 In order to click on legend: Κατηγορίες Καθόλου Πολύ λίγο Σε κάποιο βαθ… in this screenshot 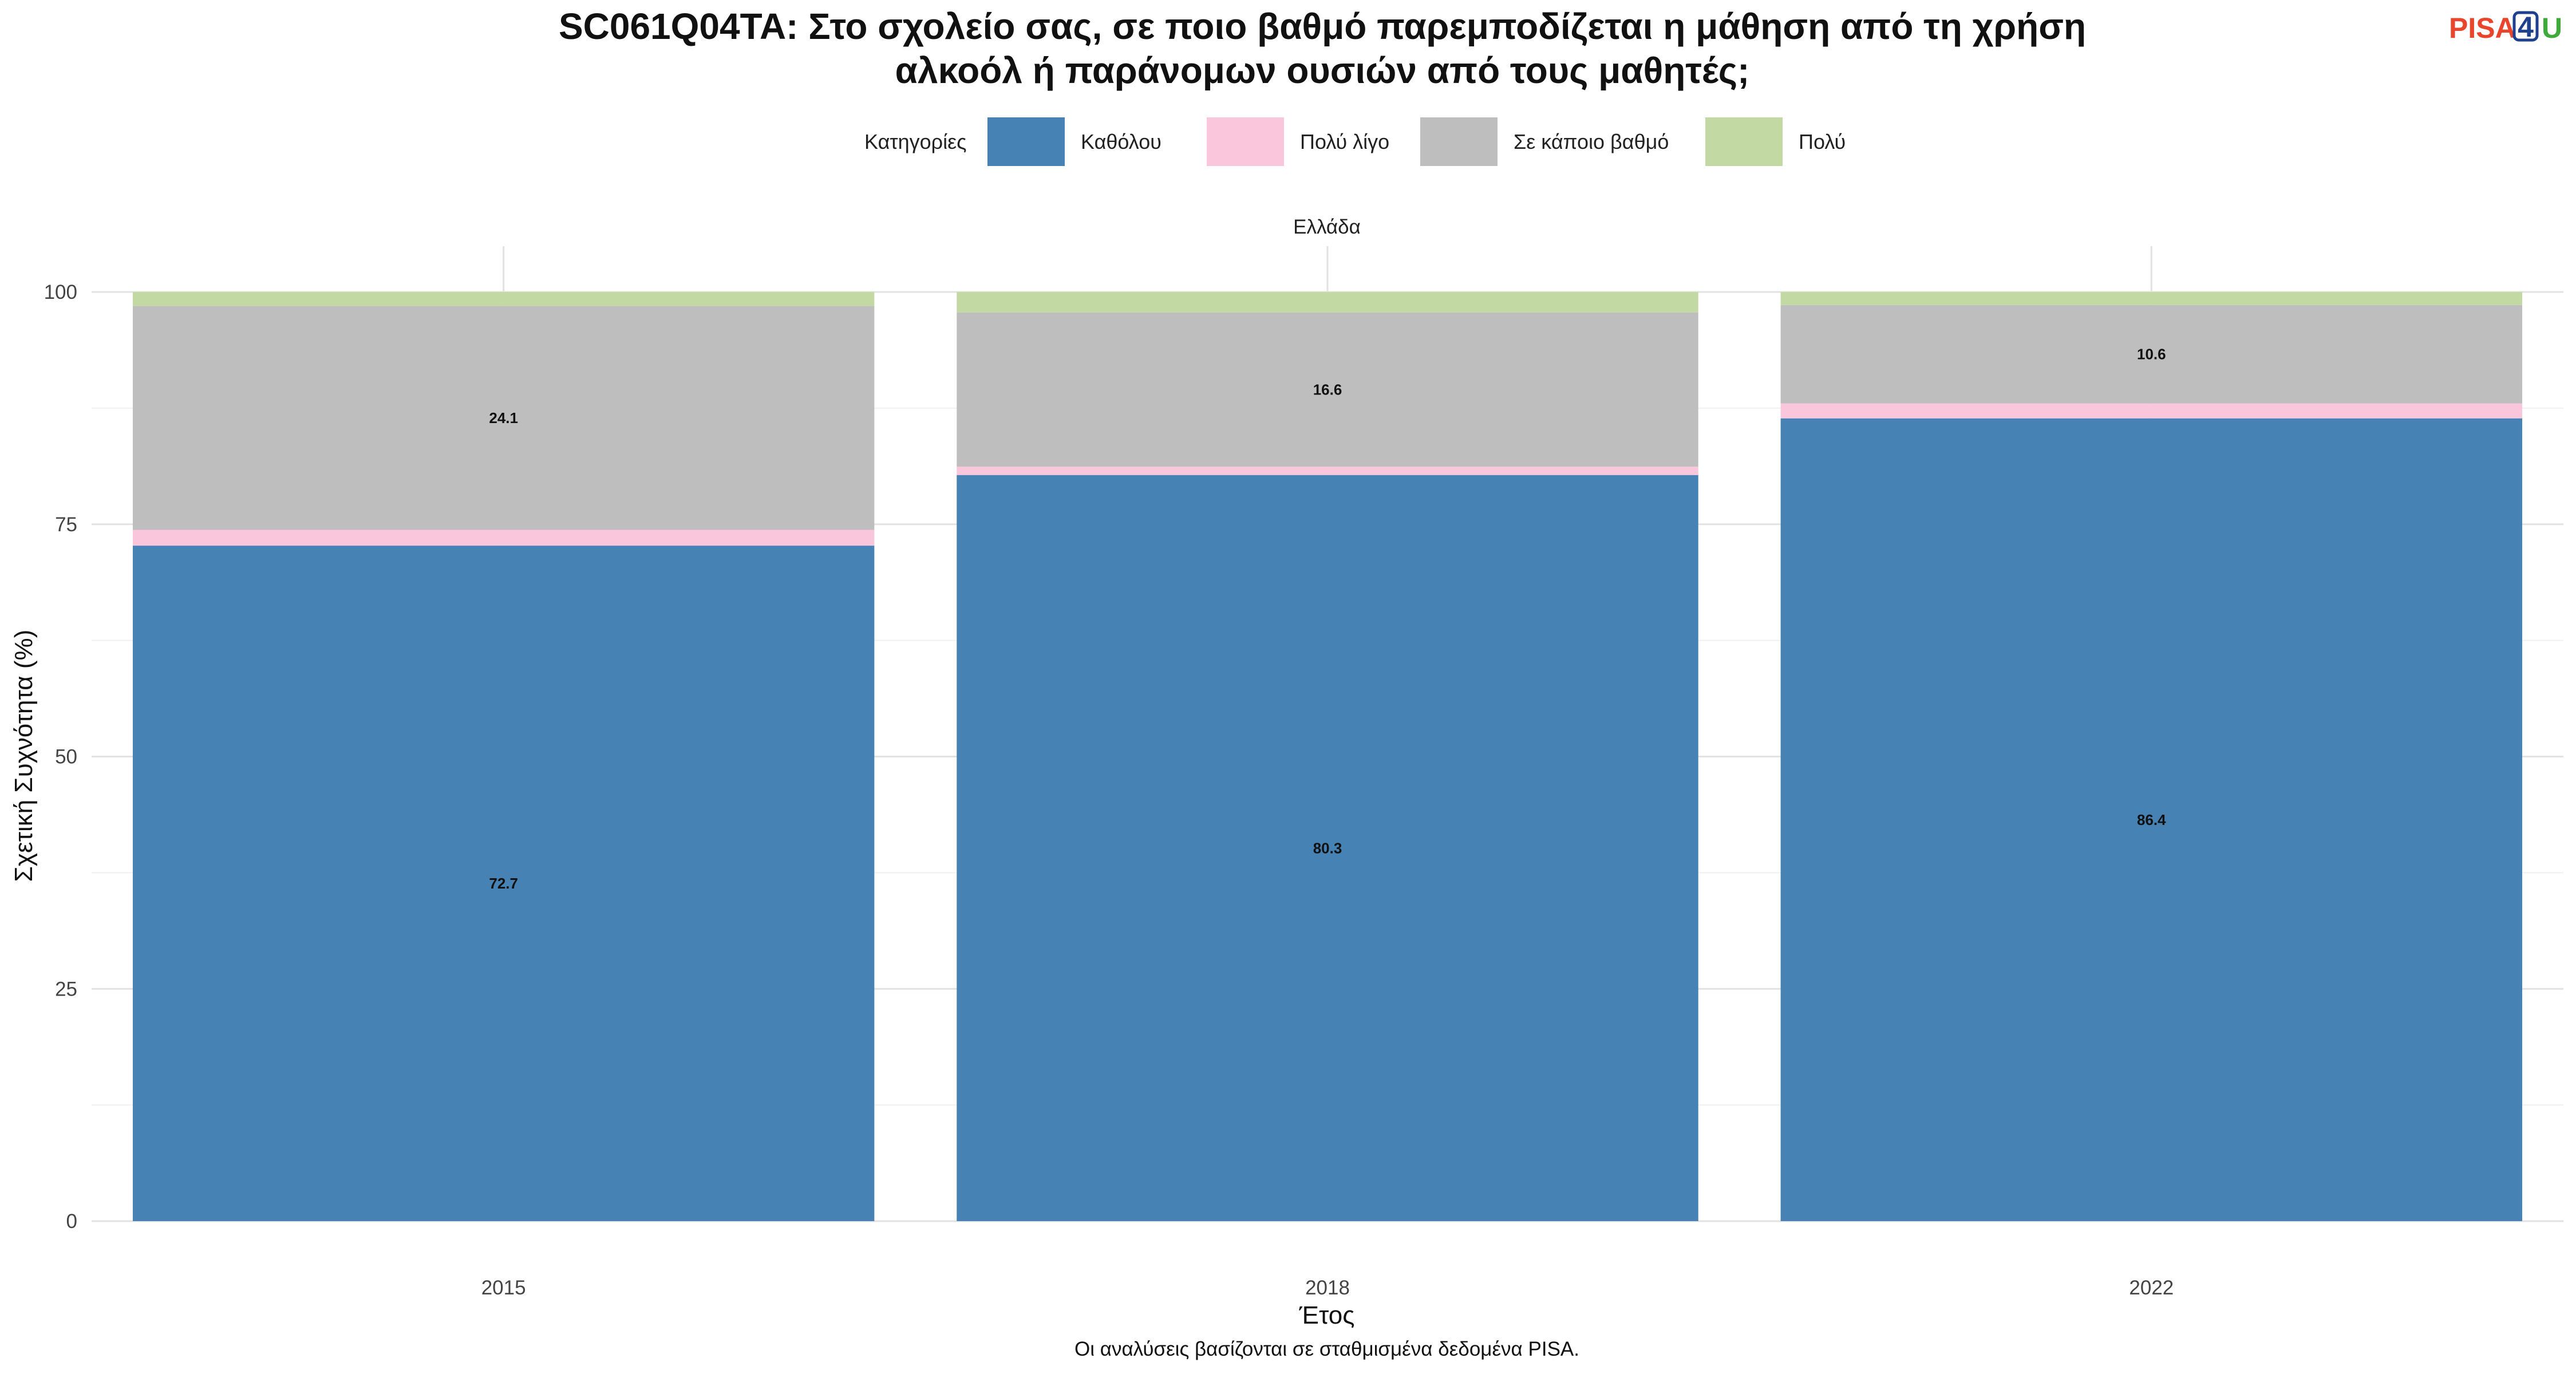, I will do `click(1355, 141)`.